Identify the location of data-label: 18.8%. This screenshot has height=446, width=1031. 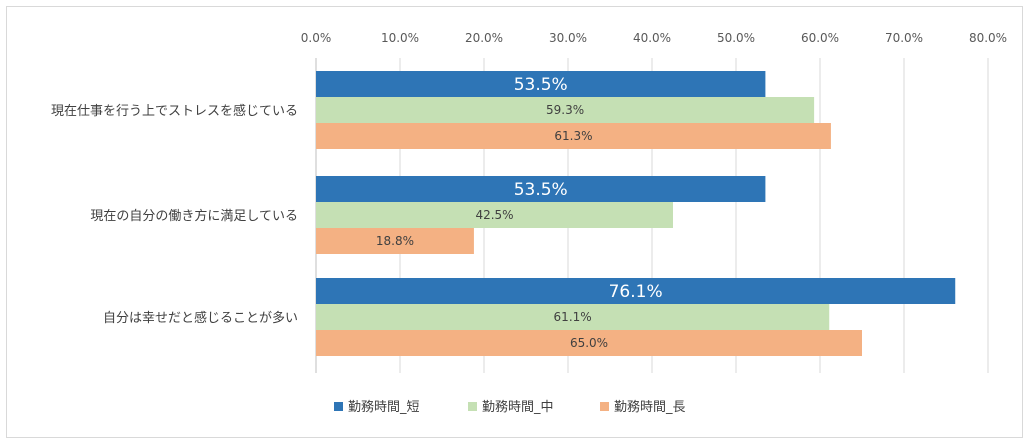
(395, 241).